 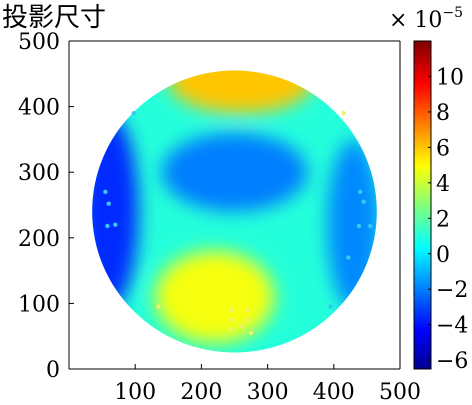 I want to click on colorbar-tick-label: 2, so click(x=443, y=219).